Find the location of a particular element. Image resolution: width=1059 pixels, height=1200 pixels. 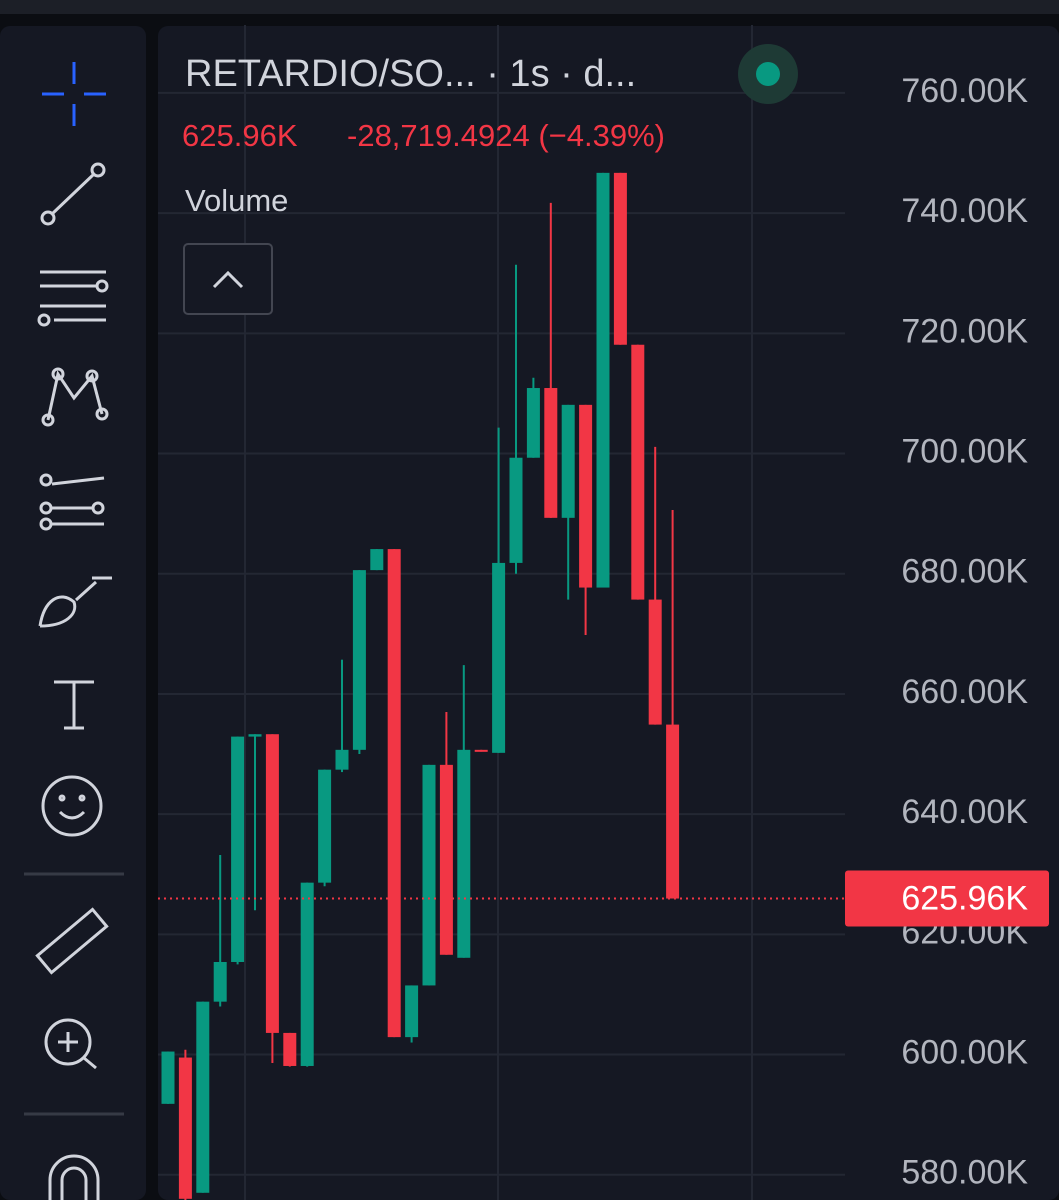

change: -28,719.4924 (−4.39%) is located at coordinates (506, 135).